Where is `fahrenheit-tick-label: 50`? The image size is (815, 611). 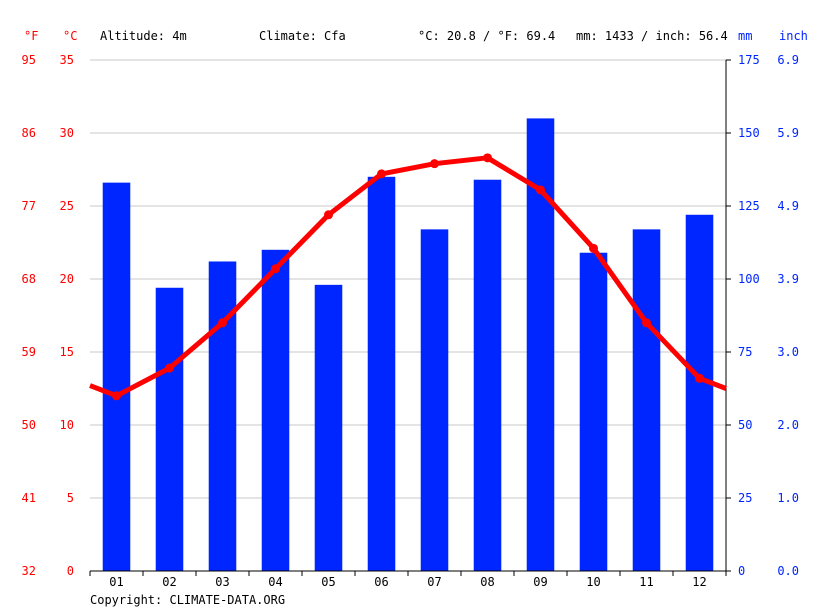 fahrenheit-tick-label: 50 is located at coordinates (29, 425).